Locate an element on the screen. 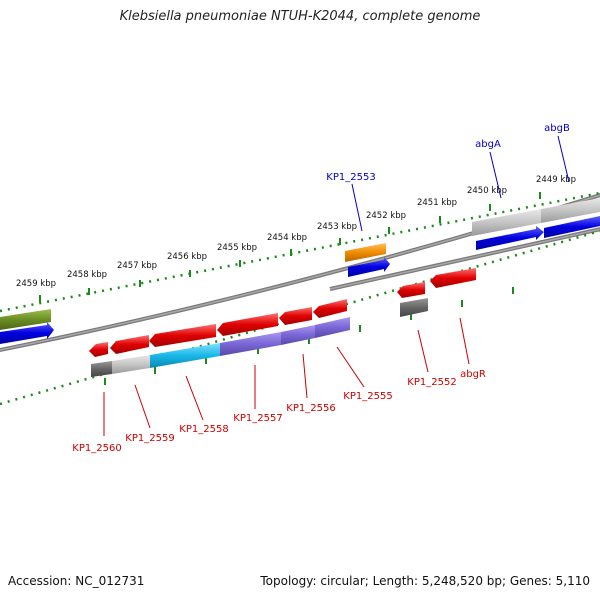  tick-label: 2458 kbp is located at coordinates (87, 275).